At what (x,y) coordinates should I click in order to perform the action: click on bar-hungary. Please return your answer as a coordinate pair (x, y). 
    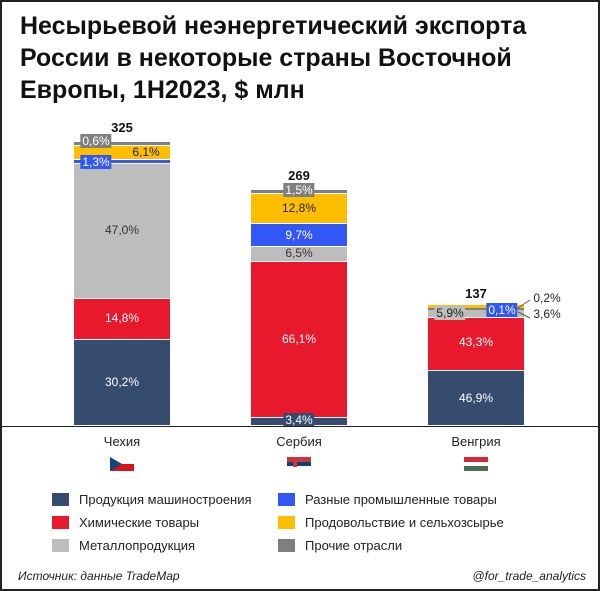
    Looking at the image, I should click on (476, 365).